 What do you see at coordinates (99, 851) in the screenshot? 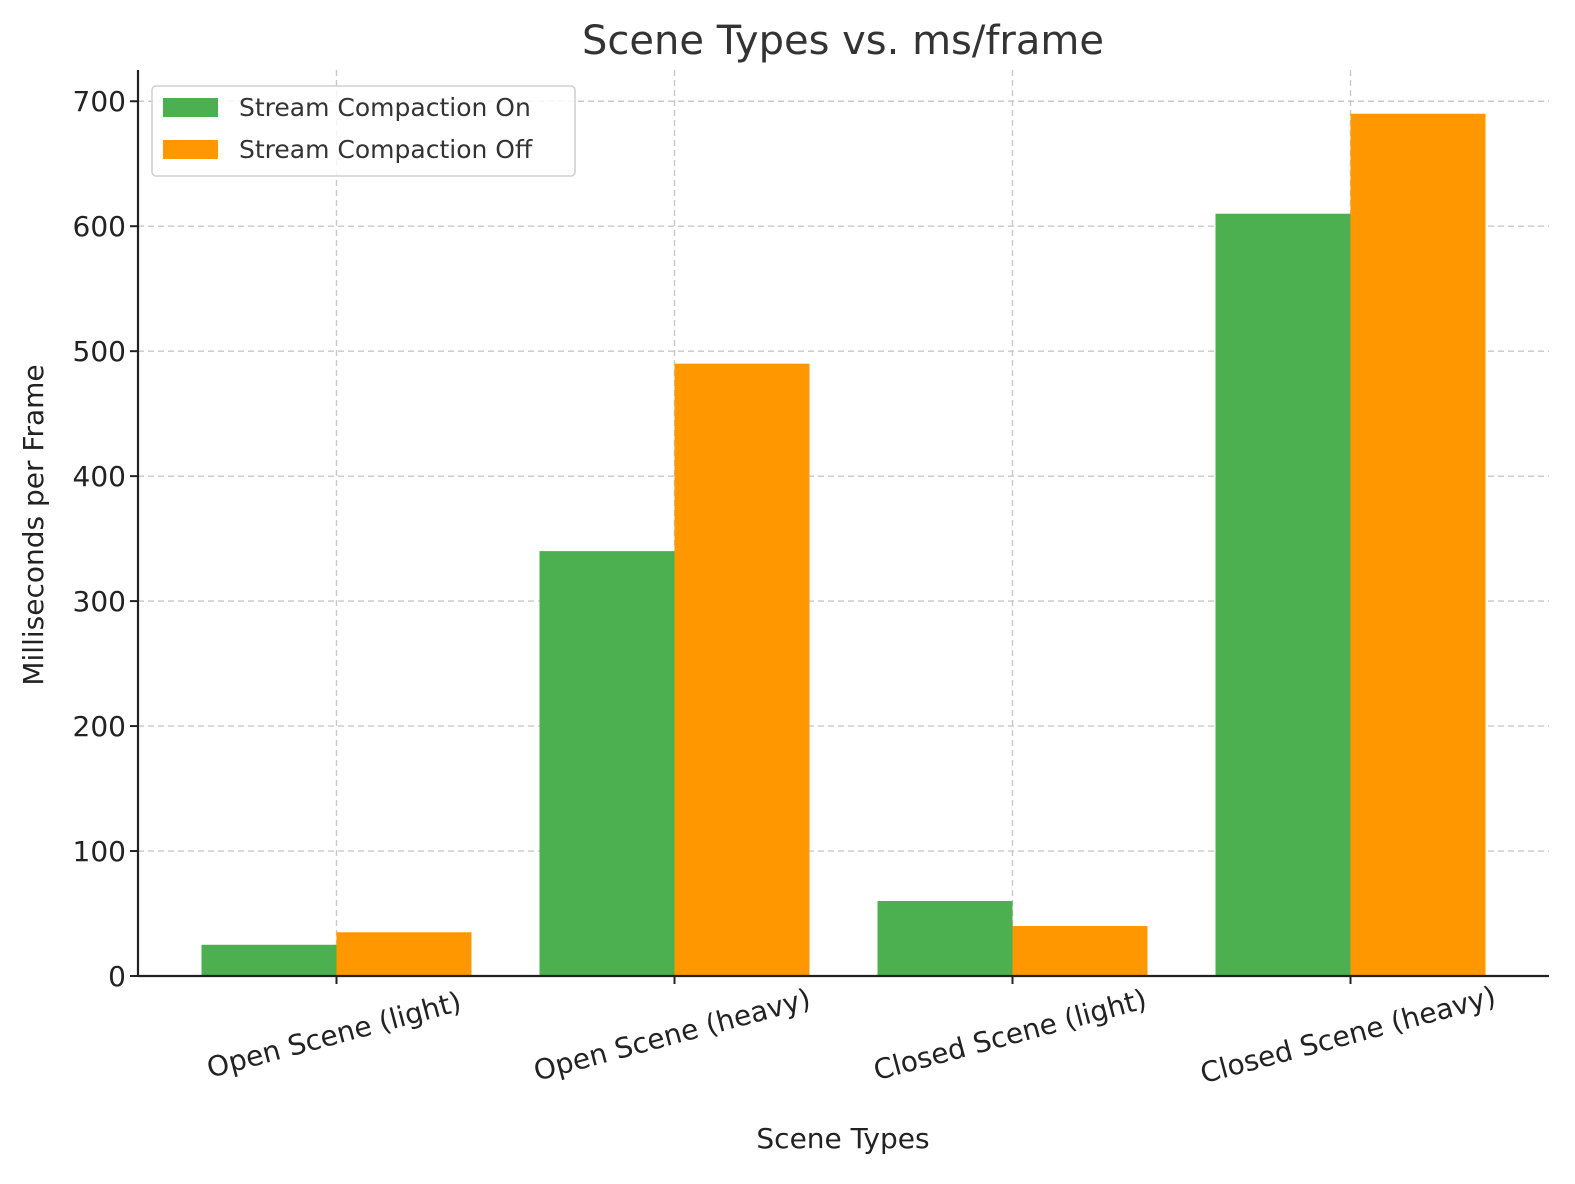
I see `y-tick-label: 100` at bounding box center [99, 851].